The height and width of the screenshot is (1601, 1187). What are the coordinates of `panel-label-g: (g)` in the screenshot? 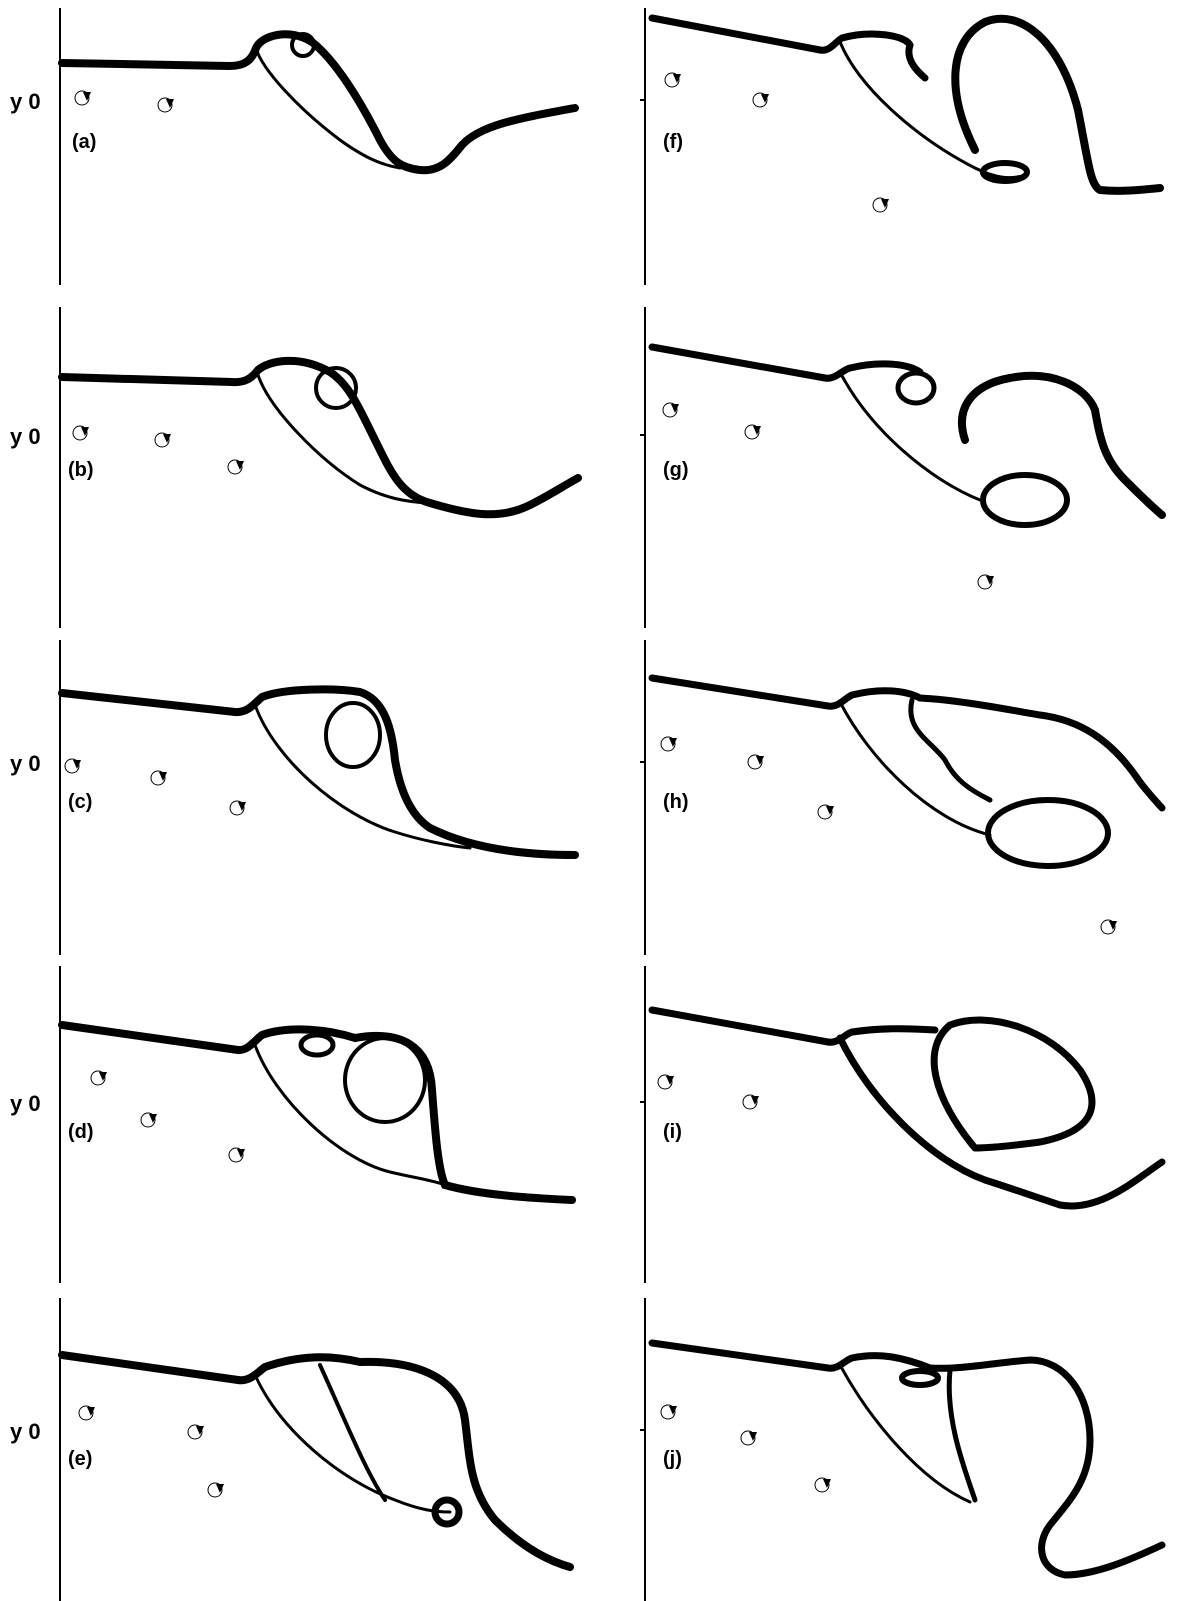 It's located at (676, 470).